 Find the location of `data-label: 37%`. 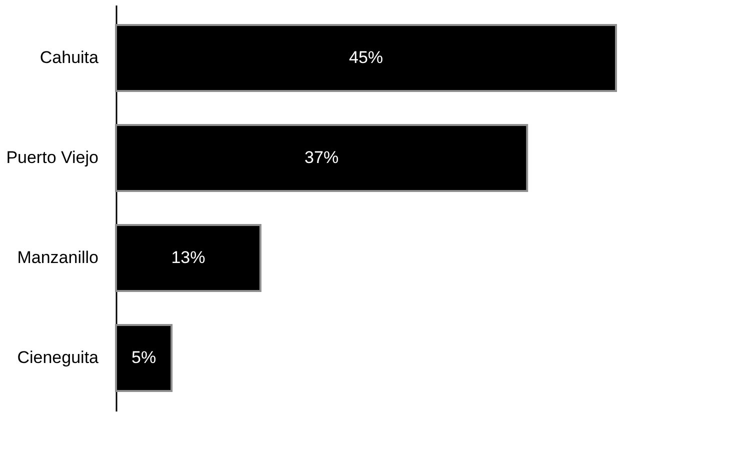

data-label: 37% is located at coordinates (321, 157).